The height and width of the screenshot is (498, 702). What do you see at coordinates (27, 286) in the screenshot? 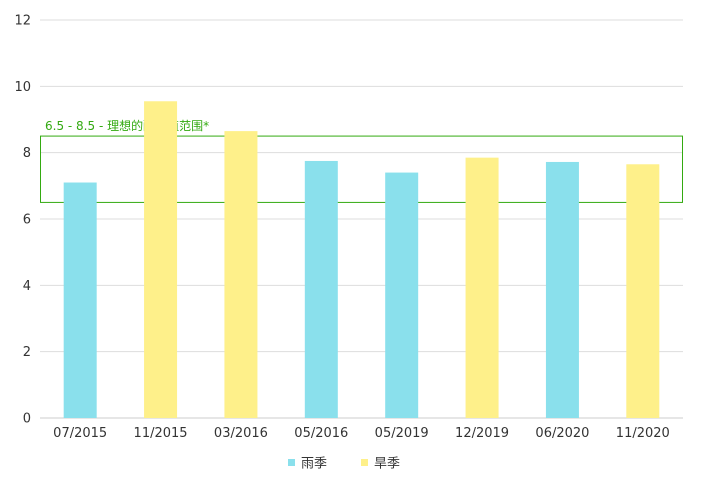
I see `y-tick-label: 4` at bounding box center [27, 286].